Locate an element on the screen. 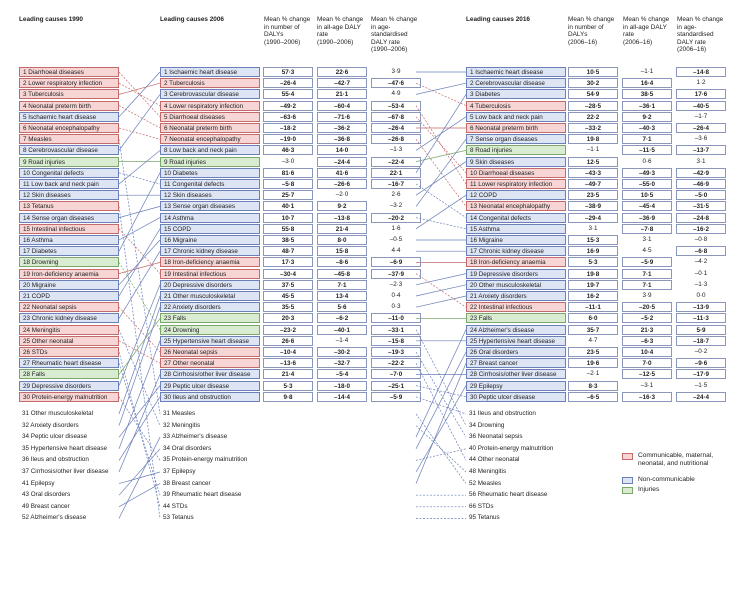 The width and height of the screenshot is (754, 590). value-2006-m2: –5·4 is located at coordinates (342, 374).